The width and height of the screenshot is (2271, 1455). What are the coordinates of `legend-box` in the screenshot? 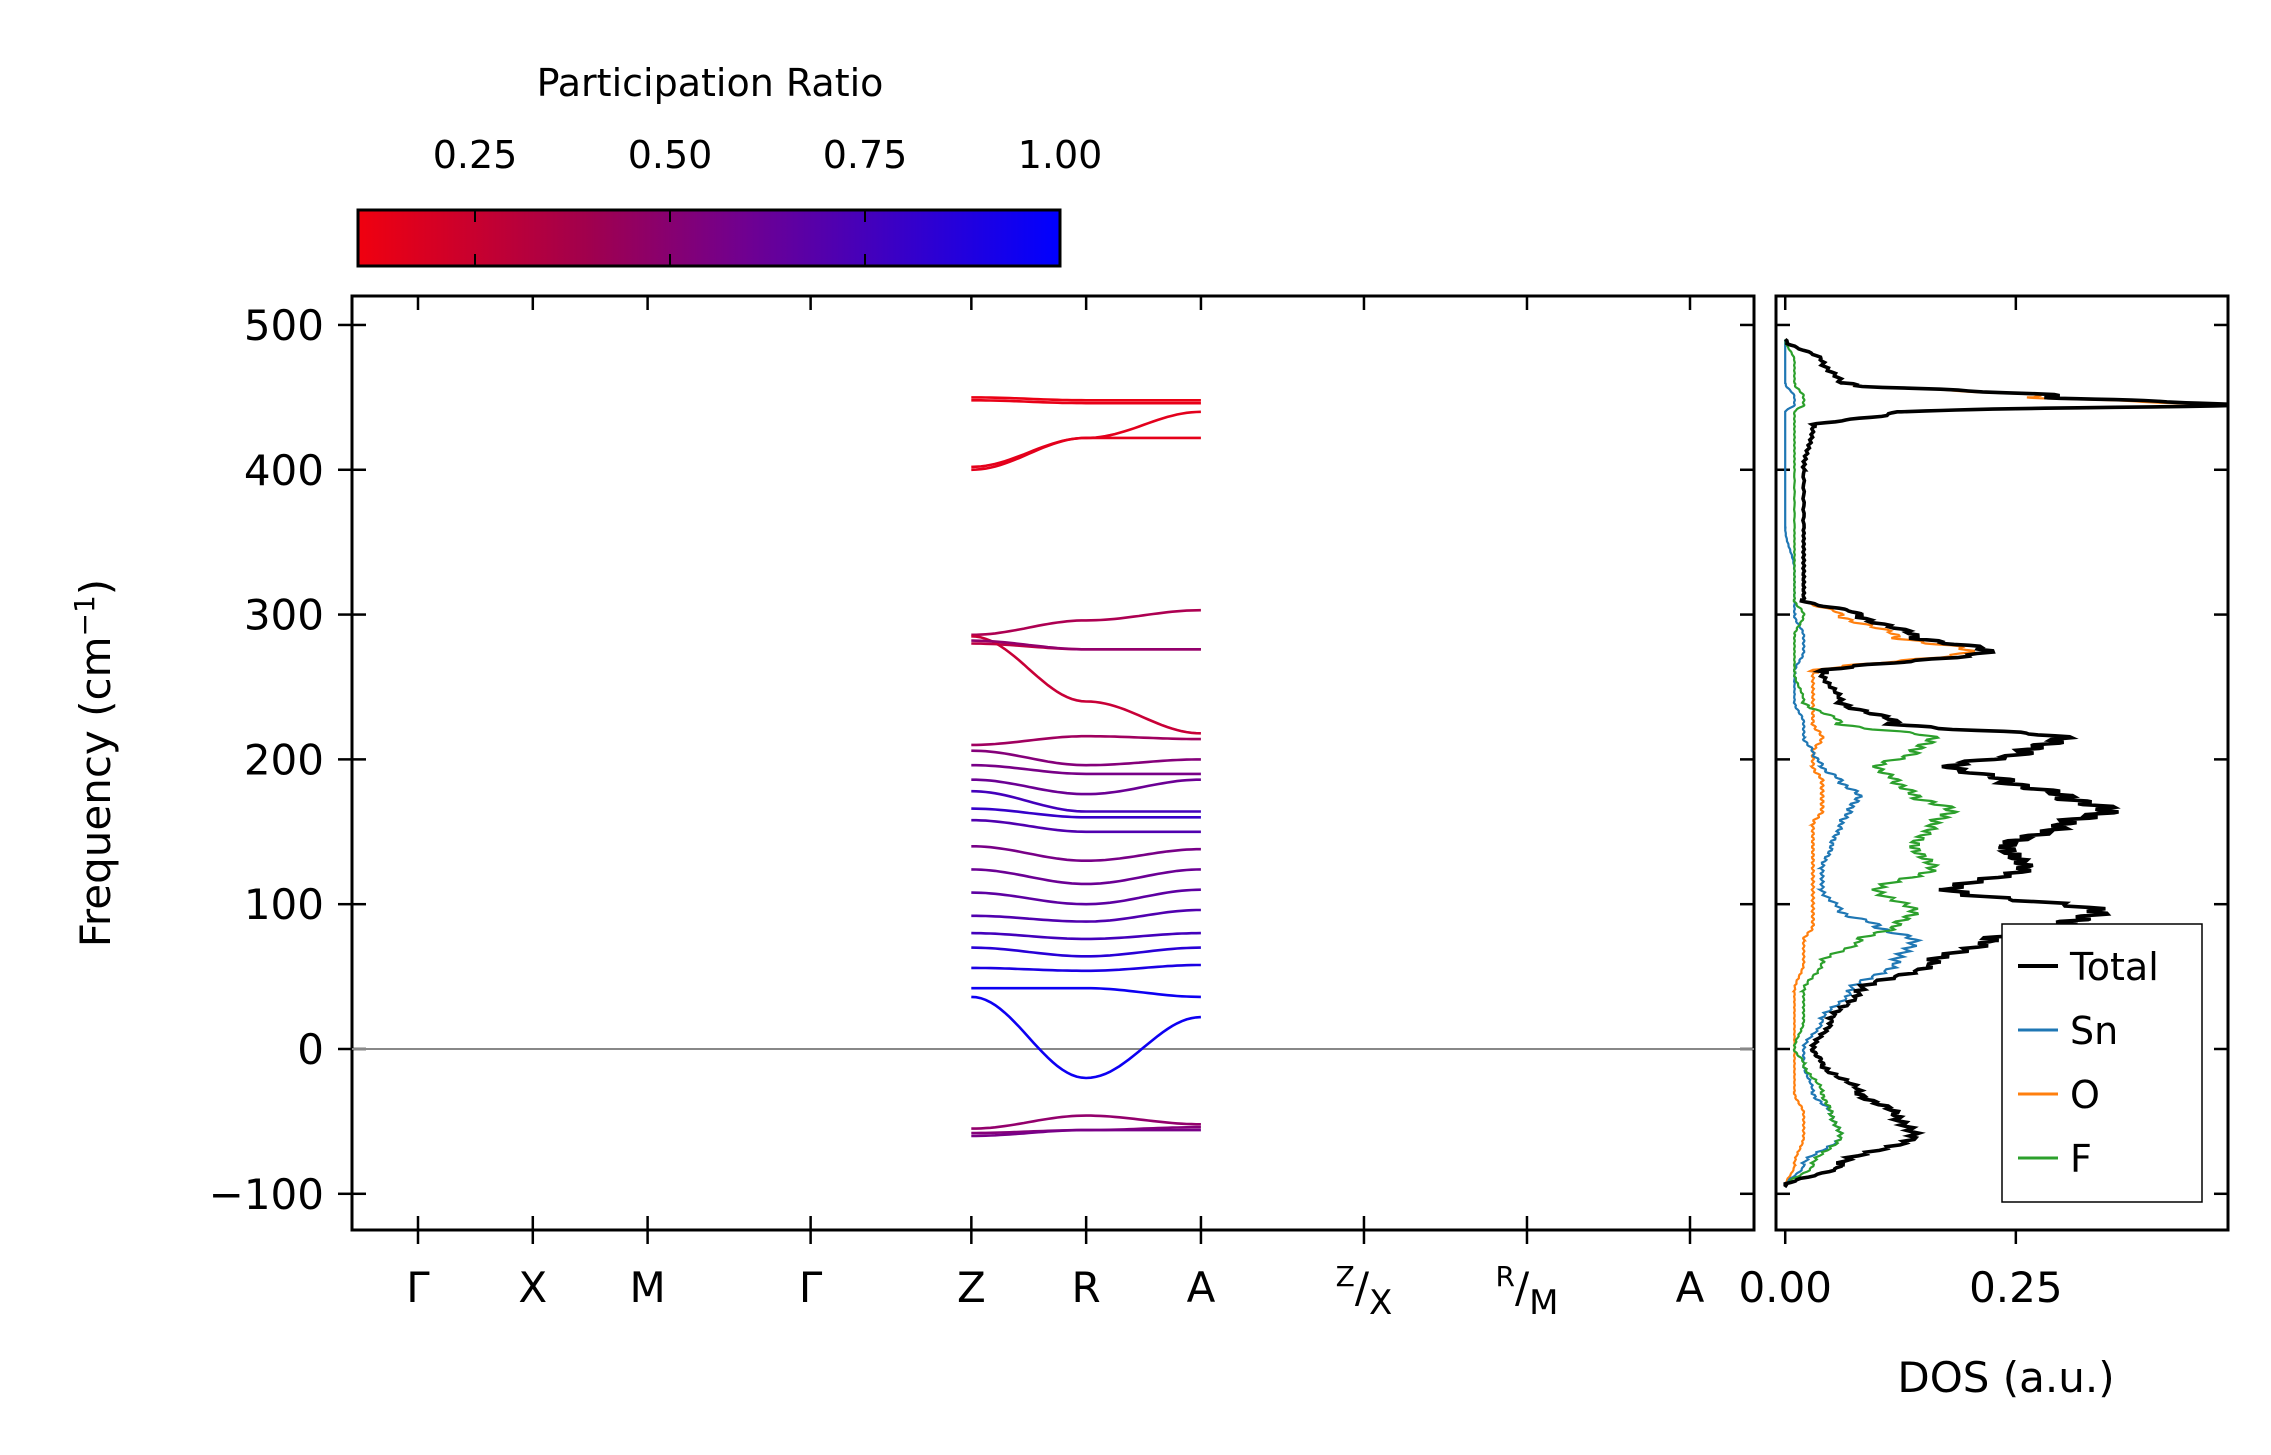 It's located at (2102, 1063).